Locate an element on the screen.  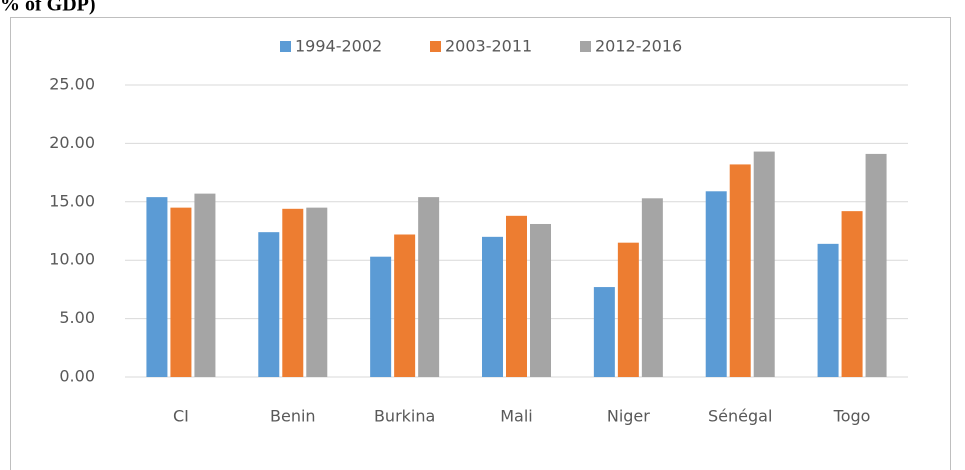
caption: % of GDP) is located at coordinates (48, 8).